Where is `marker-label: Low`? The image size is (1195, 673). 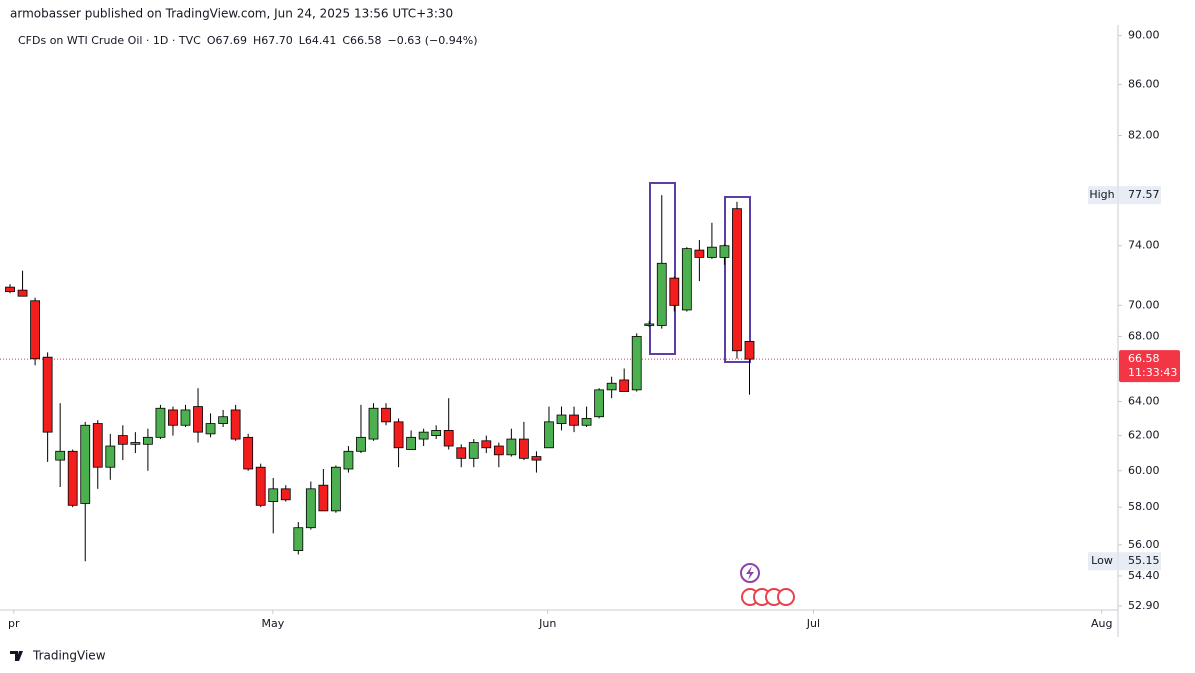 marker-label: Low is located at coordinates (1102, 560).